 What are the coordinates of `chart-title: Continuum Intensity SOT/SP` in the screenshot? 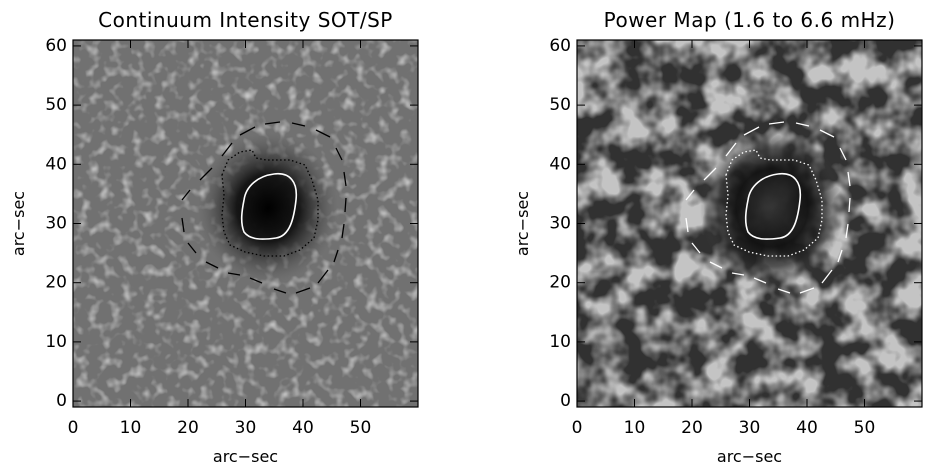 It's located at (245, 20).